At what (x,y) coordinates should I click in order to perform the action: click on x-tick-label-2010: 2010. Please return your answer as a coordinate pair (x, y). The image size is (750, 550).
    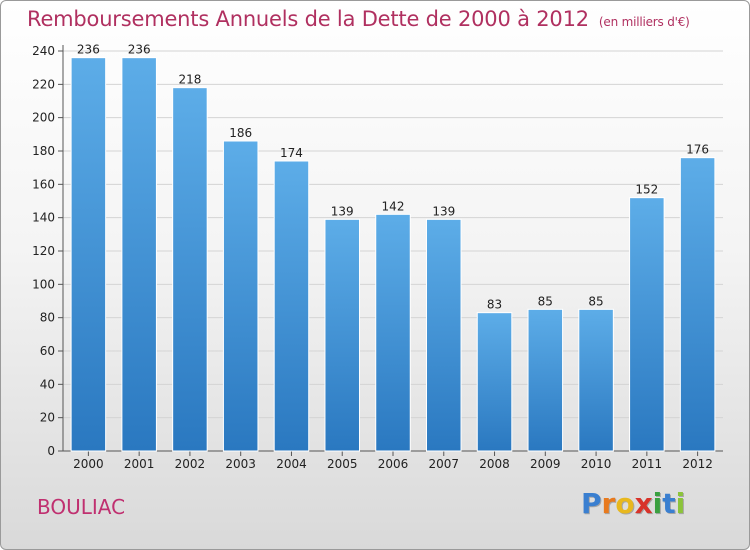
    Looking at the image, I should click on (596, 464).